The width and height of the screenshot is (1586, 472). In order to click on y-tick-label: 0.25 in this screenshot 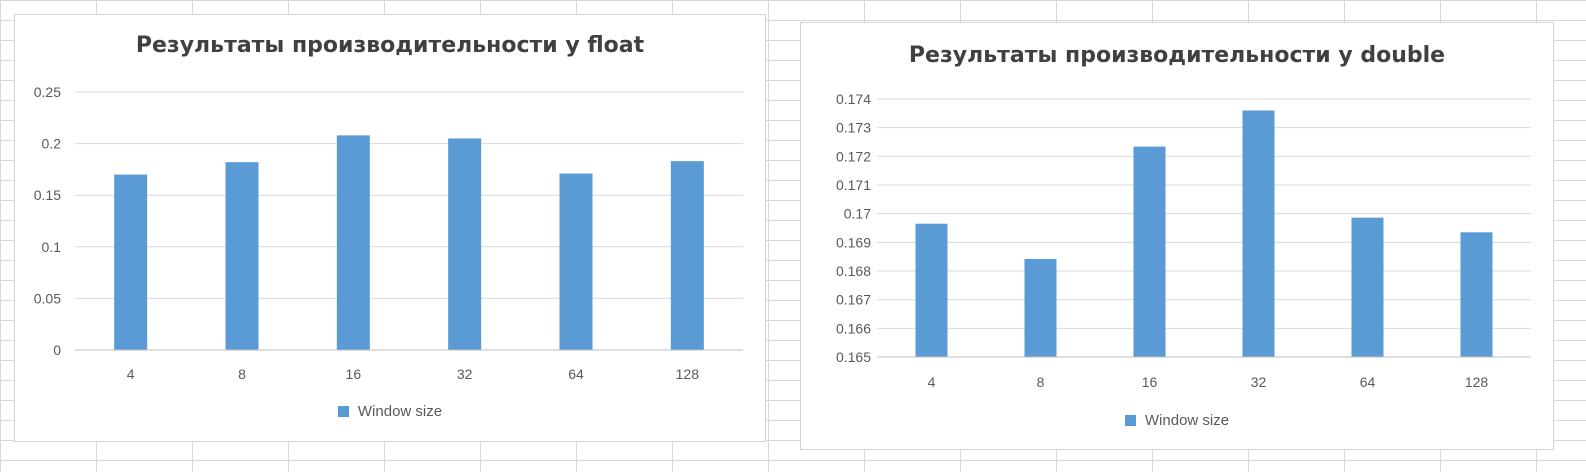, I will do `click(47, 92)`.